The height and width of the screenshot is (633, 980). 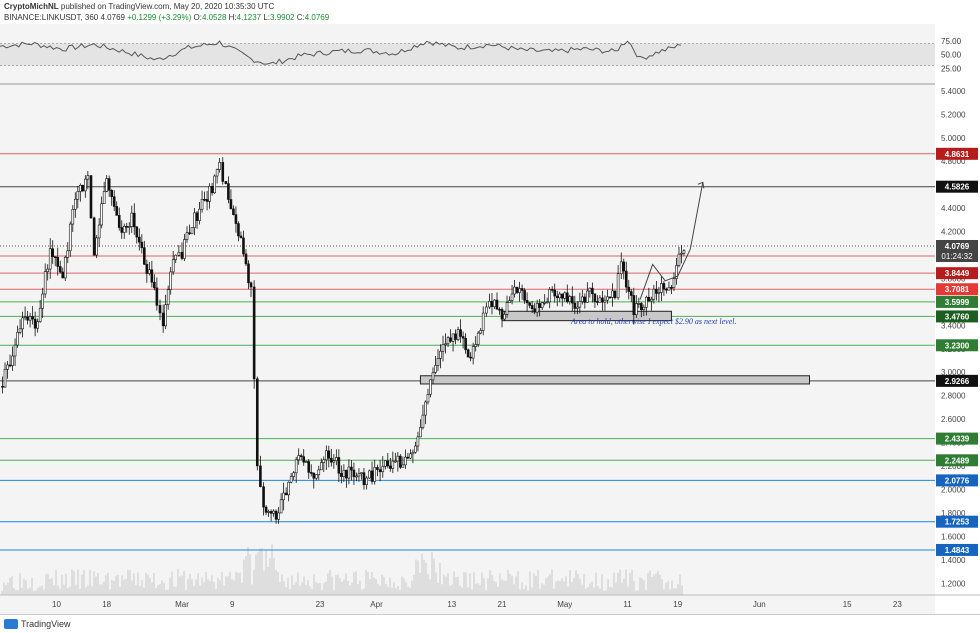 I want to click on level-price-label: 1.7253, so click(x=957, y=522).